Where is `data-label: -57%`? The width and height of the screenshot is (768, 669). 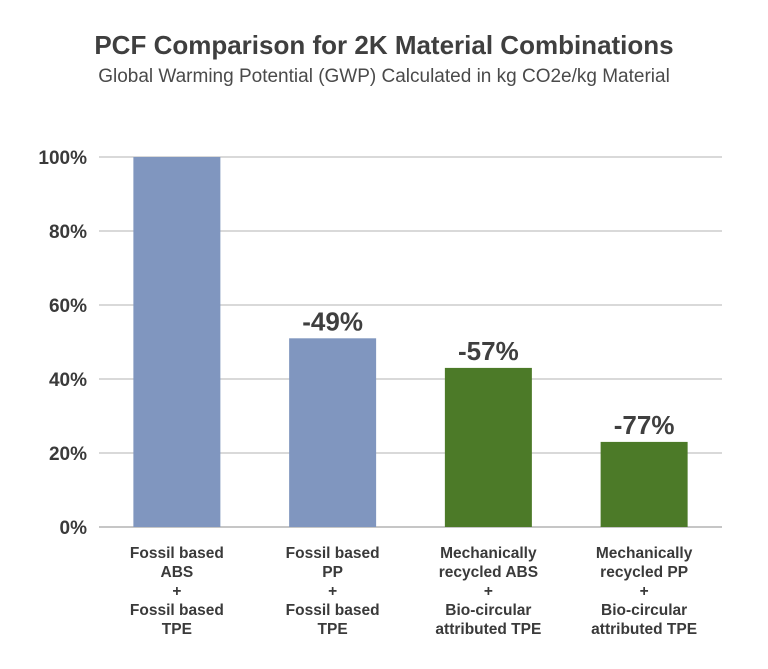 data-label: -57% is located at coordinates (488, 351).